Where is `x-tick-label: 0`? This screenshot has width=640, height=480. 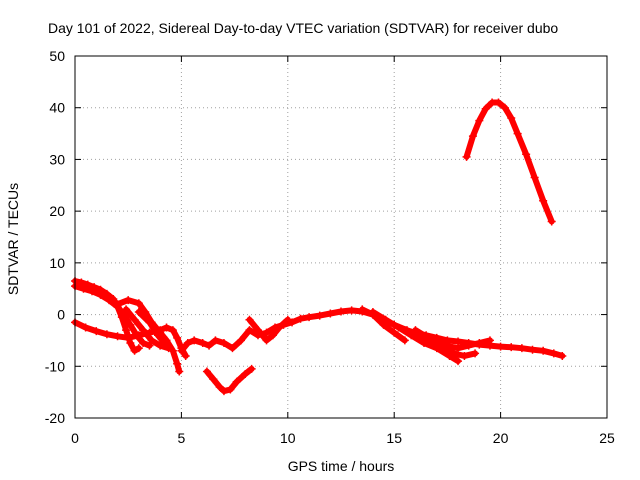
x-tick-label: 0 is located at coordinates (75, 438).